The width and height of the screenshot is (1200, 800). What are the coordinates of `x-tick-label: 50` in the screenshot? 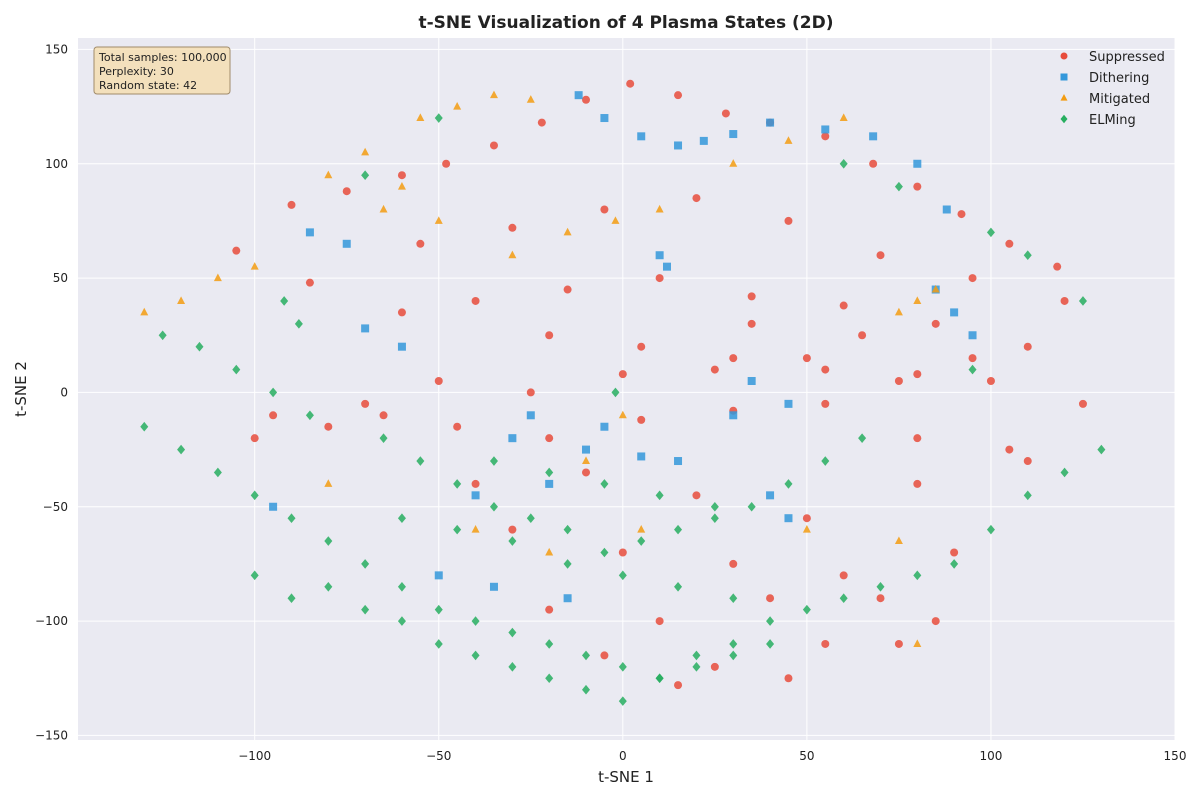 It's located at (806, 756).